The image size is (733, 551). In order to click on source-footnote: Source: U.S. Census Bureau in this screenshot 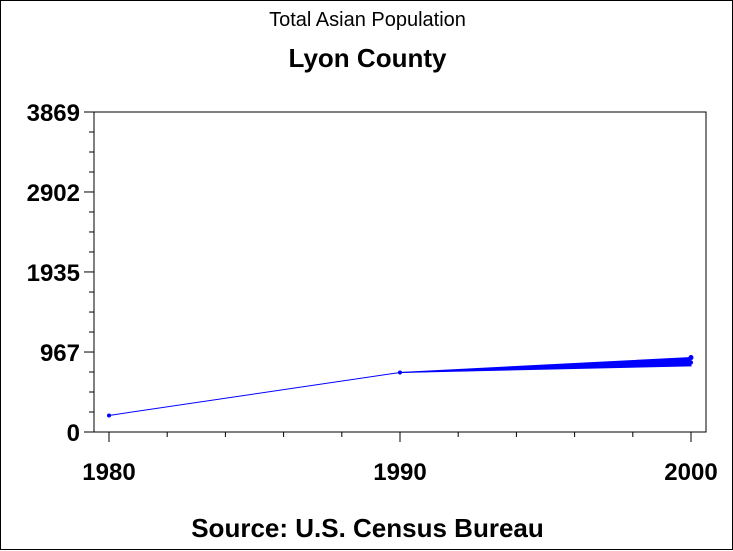, I will do `click(367, 528)`.